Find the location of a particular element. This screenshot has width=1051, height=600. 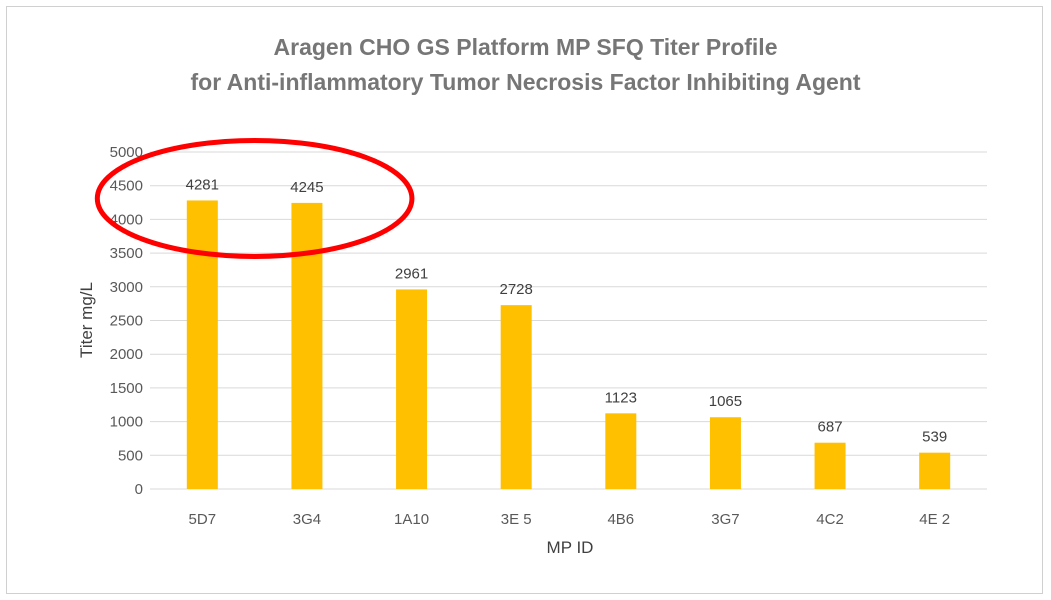

y-tick-label: 5000 is located at coordinates (126, 152).